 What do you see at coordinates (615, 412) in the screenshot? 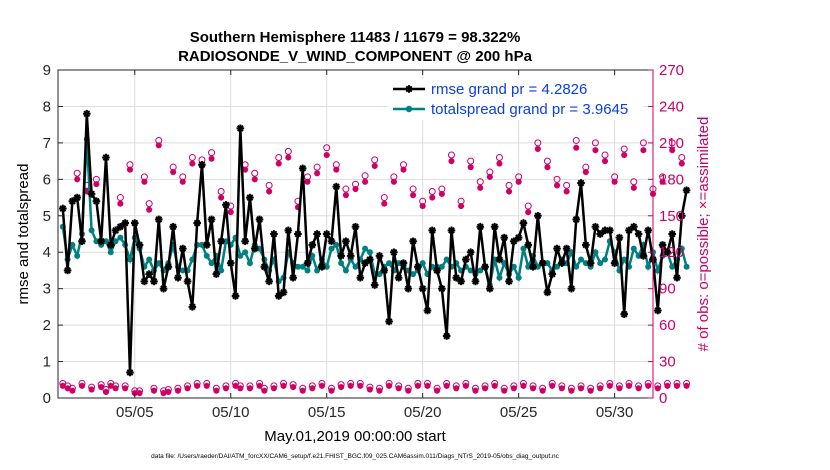
I see `x-tick-label: 05/30` at bounding box center [615, 412].